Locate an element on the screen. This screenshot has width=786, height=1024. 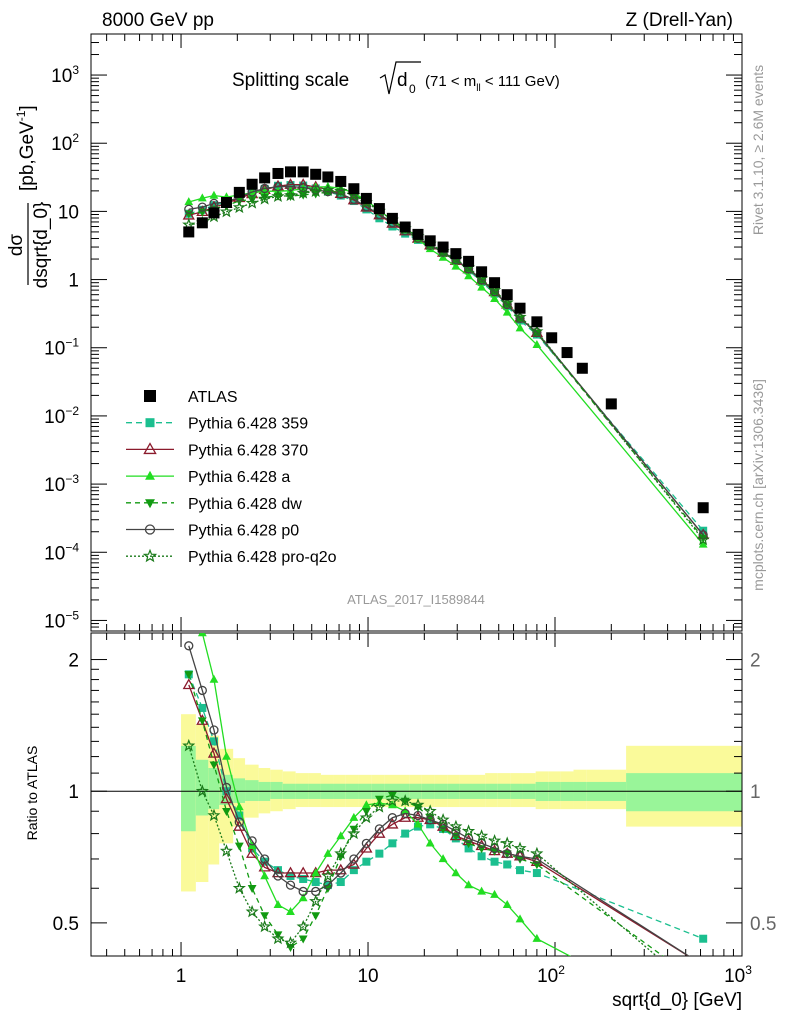
y-tick-label: 10³ is located at coordinates (65, 75).